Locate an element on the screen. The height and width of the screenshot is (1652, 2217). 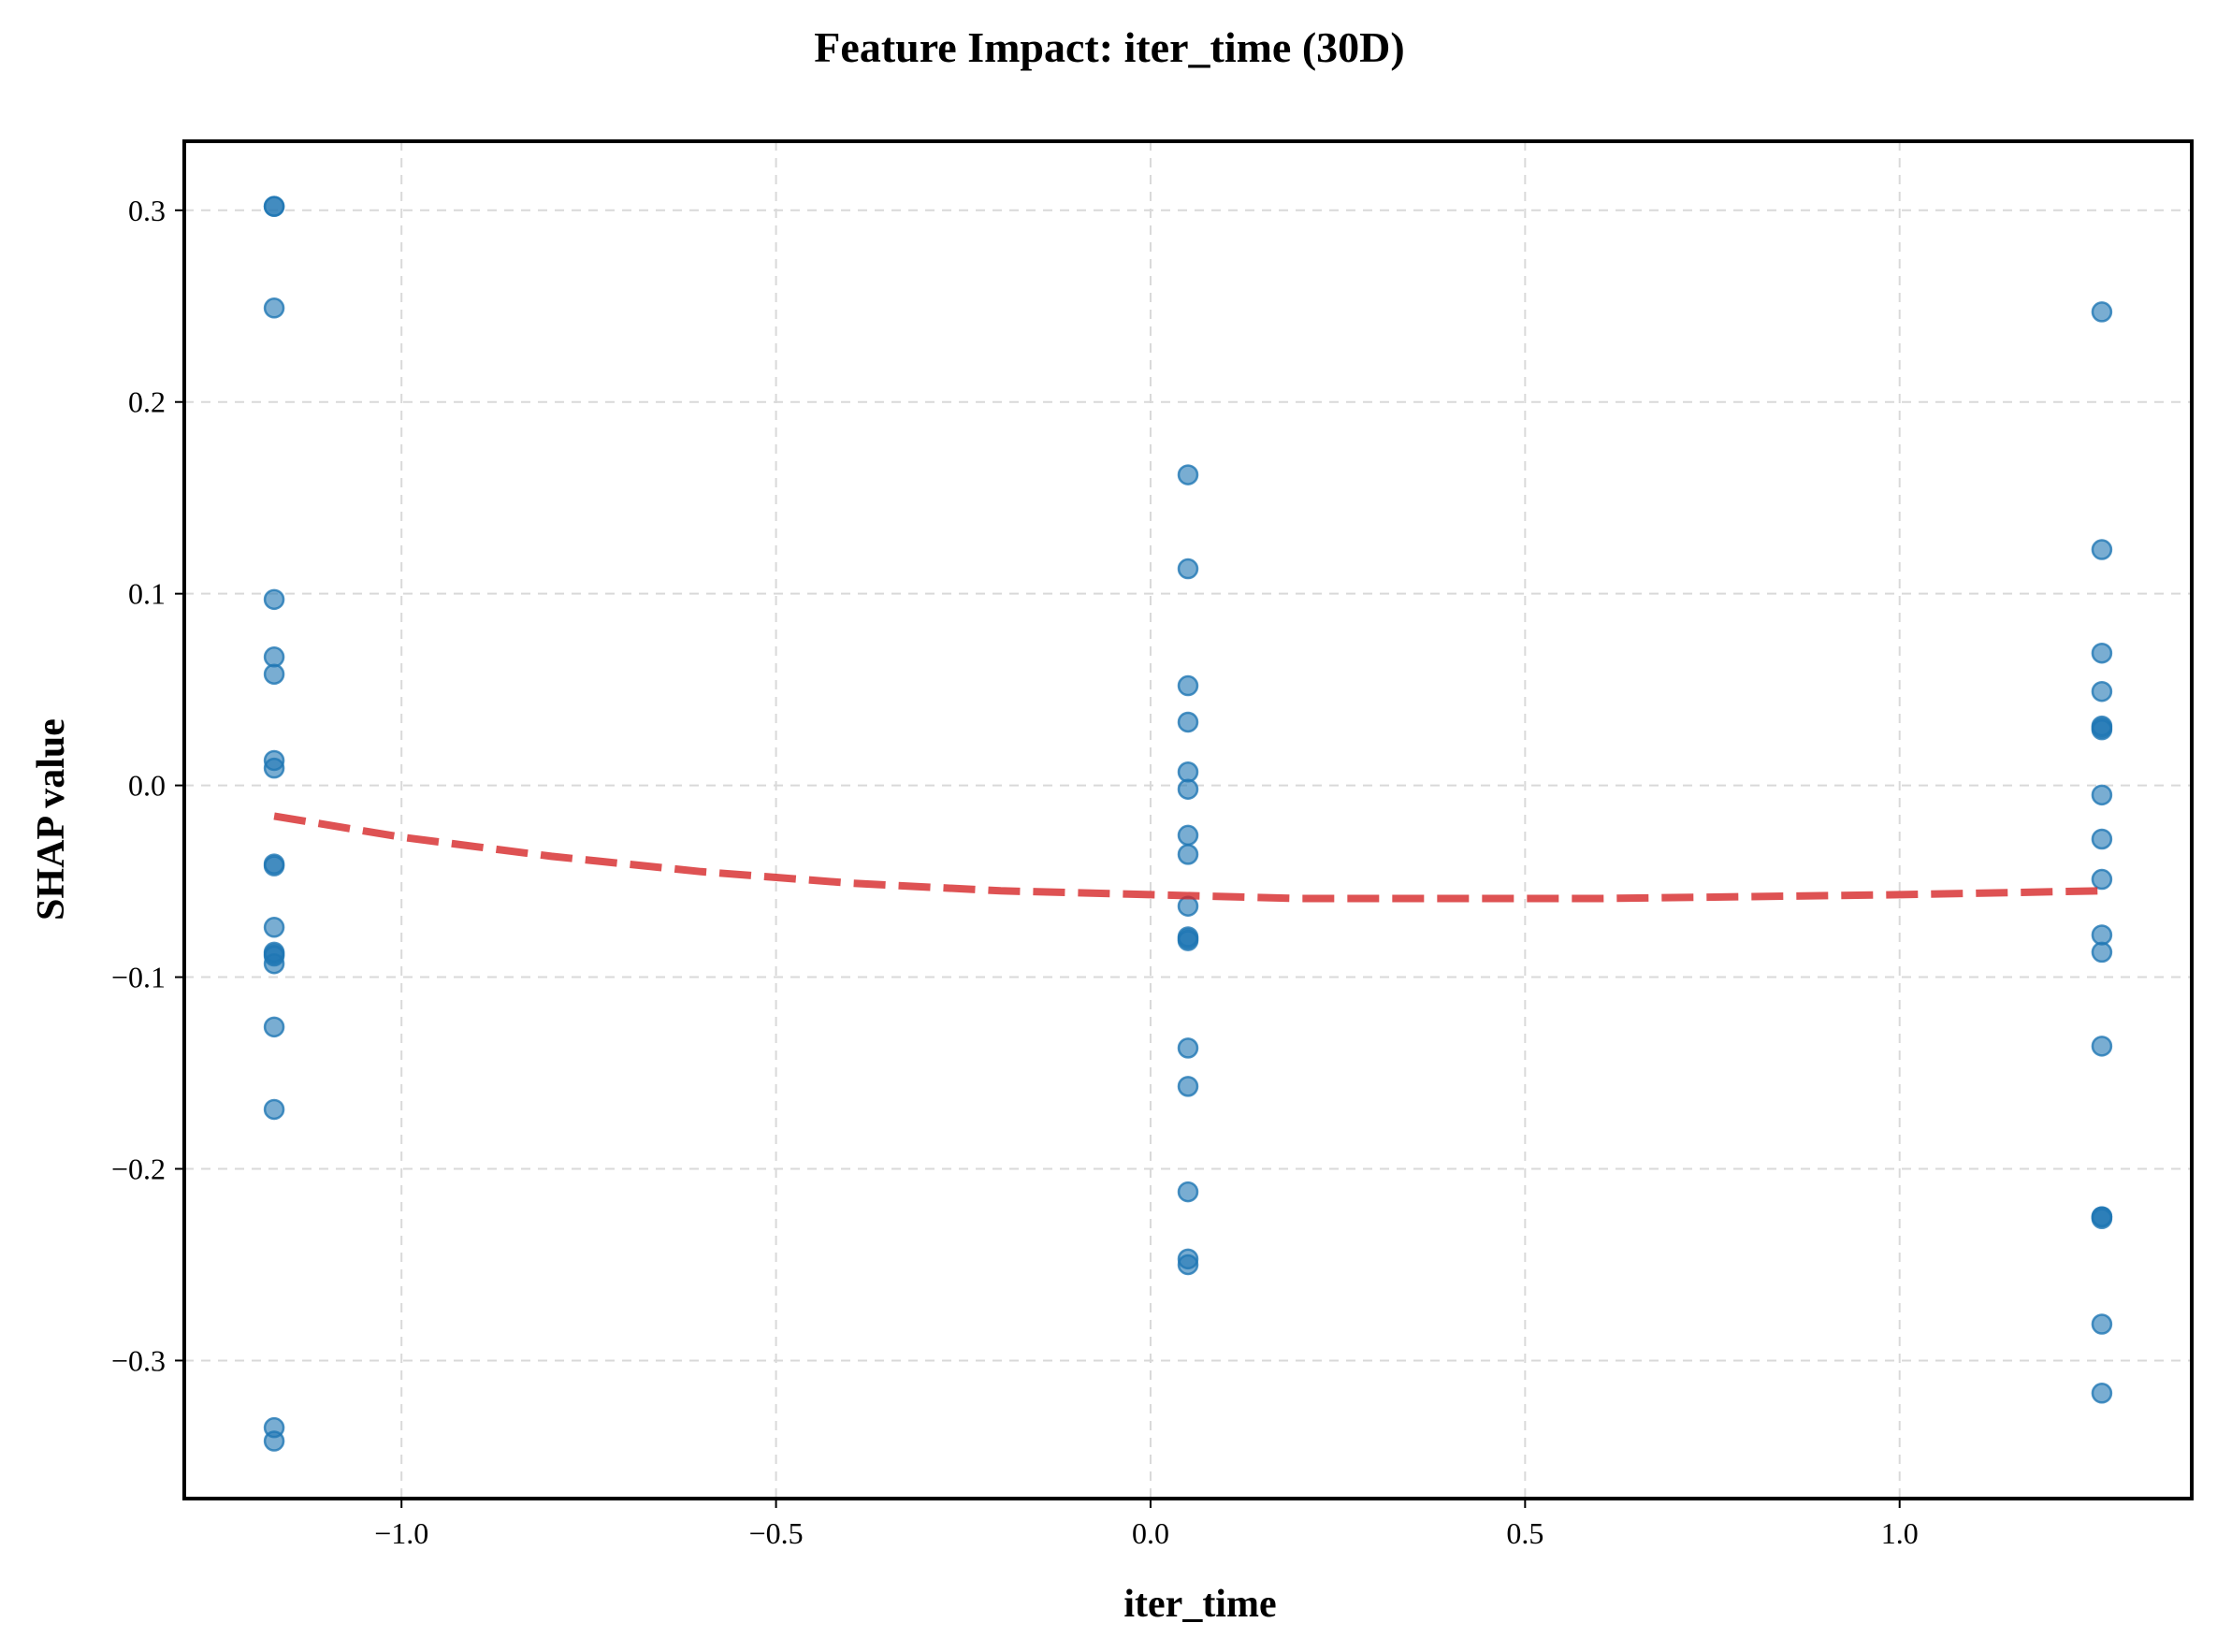
x-tick-label: 0.5 is located at coordinates (1524, 1533).